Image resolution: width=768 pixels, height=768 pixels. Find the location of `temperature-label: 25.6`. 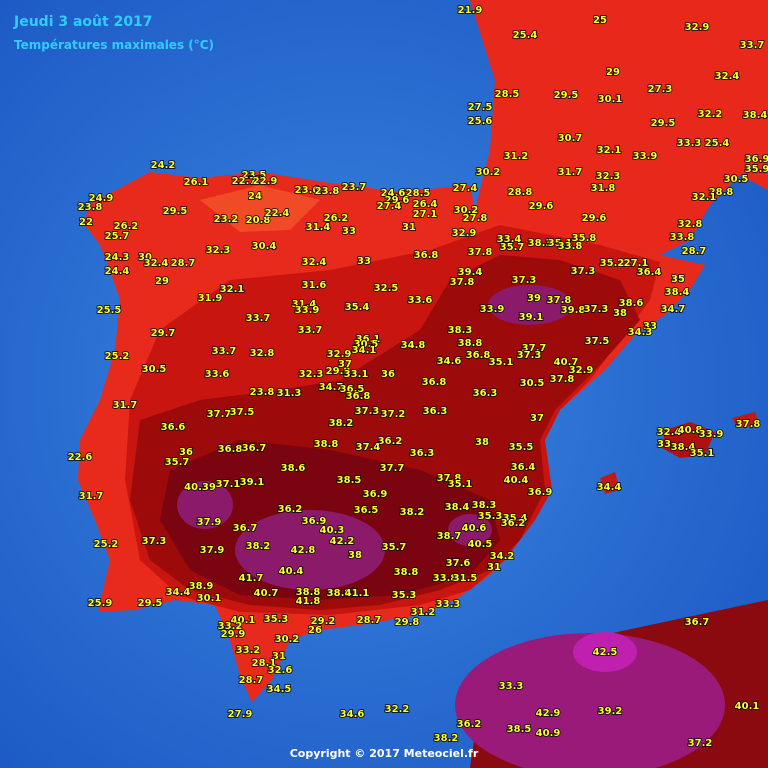

temperature-label: 25.6 is located at coordinates (480, 121).